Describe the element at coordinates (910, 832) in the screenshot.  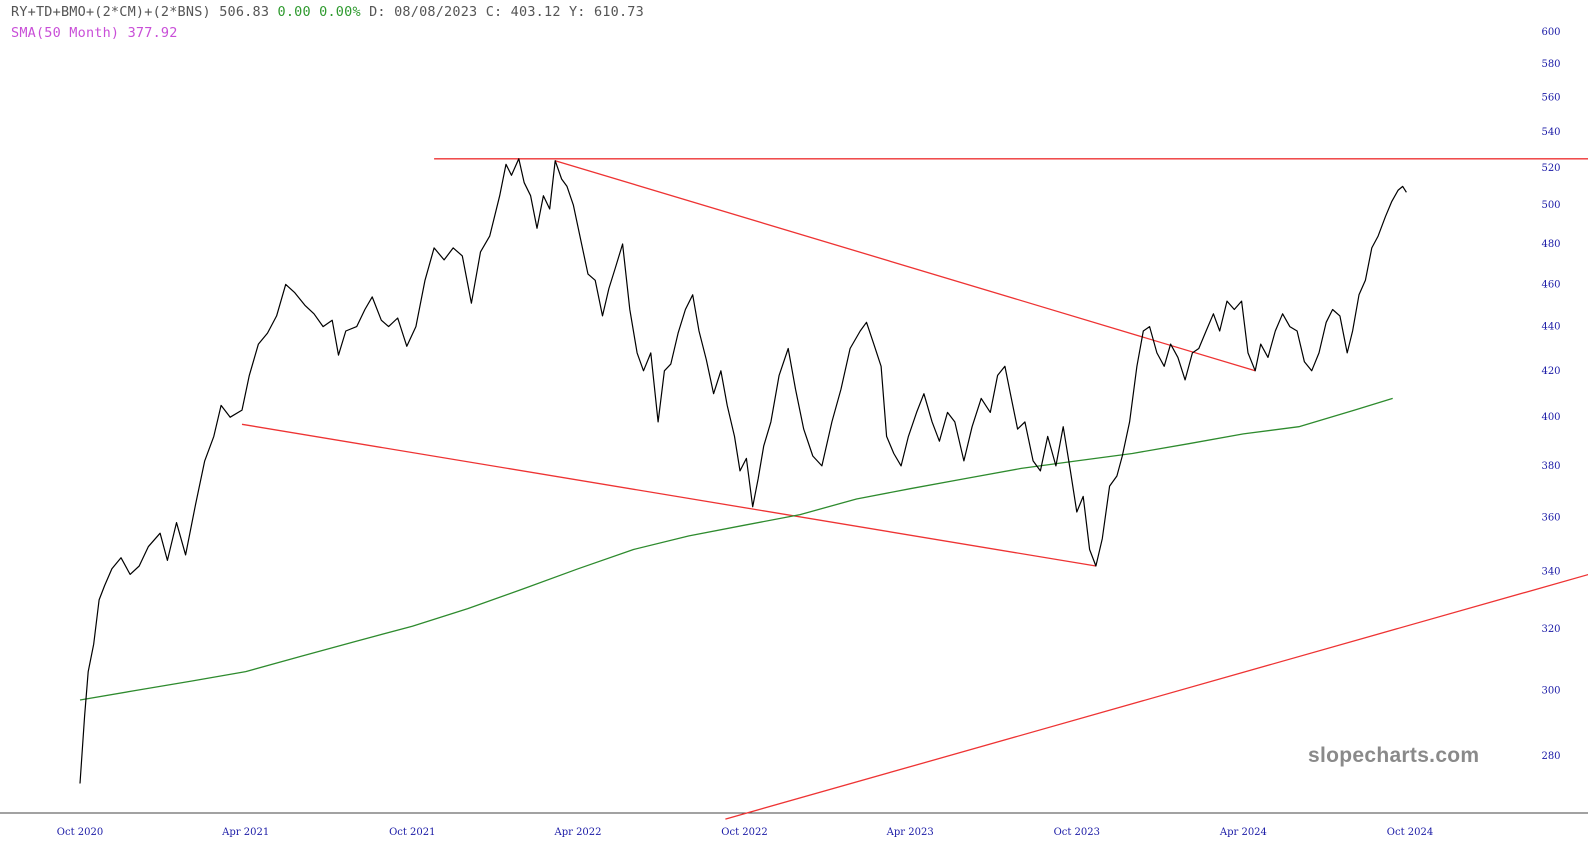
I see `x-tick-label: Apr 2023` at that location.